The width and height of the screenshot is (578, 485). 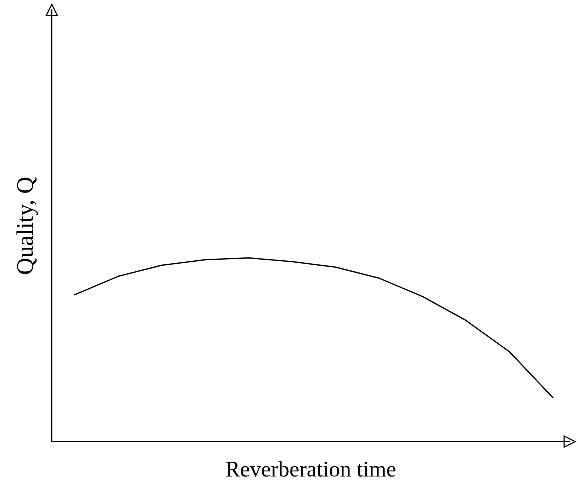 What do you see at coordinates (311, 469) in the screenshot?
I see `x-axis-title: Reverberation time` at bounding box center [311, 469].